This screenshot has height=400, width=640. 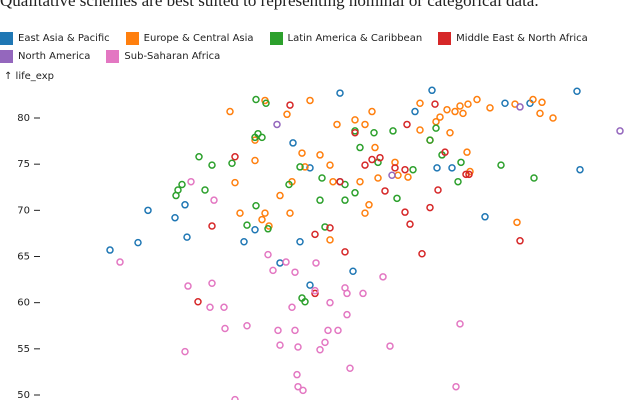 What do you see at coordinates (55, 38) in the screenshot?
I see `legend-item: East Asia & Pacific` at bounding box center [55, 38].